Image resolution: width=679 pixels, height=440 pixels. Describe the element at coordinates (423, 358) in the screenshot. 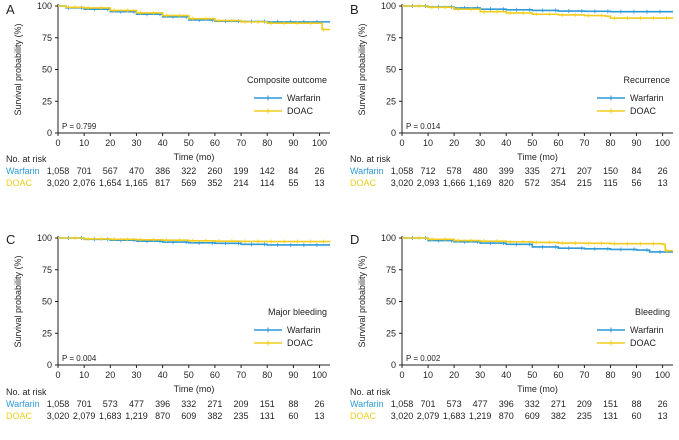

I see `p-value: P = 0.002` at that location.